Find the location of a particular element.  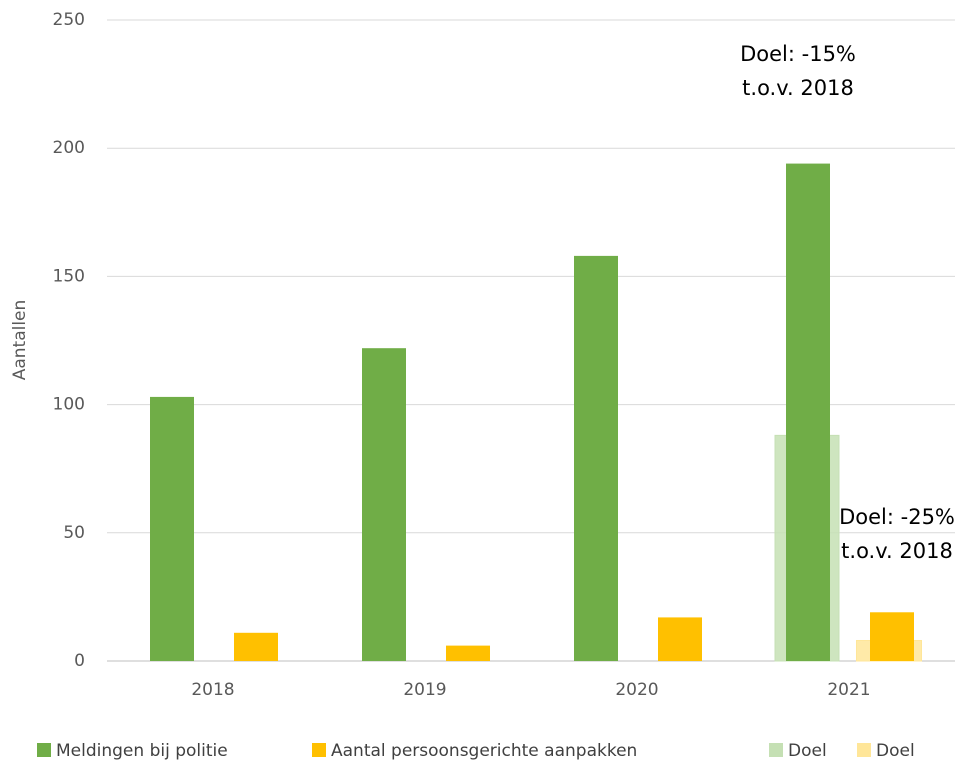

x-tick-label: 2021 is located at coordinates (848, 690).